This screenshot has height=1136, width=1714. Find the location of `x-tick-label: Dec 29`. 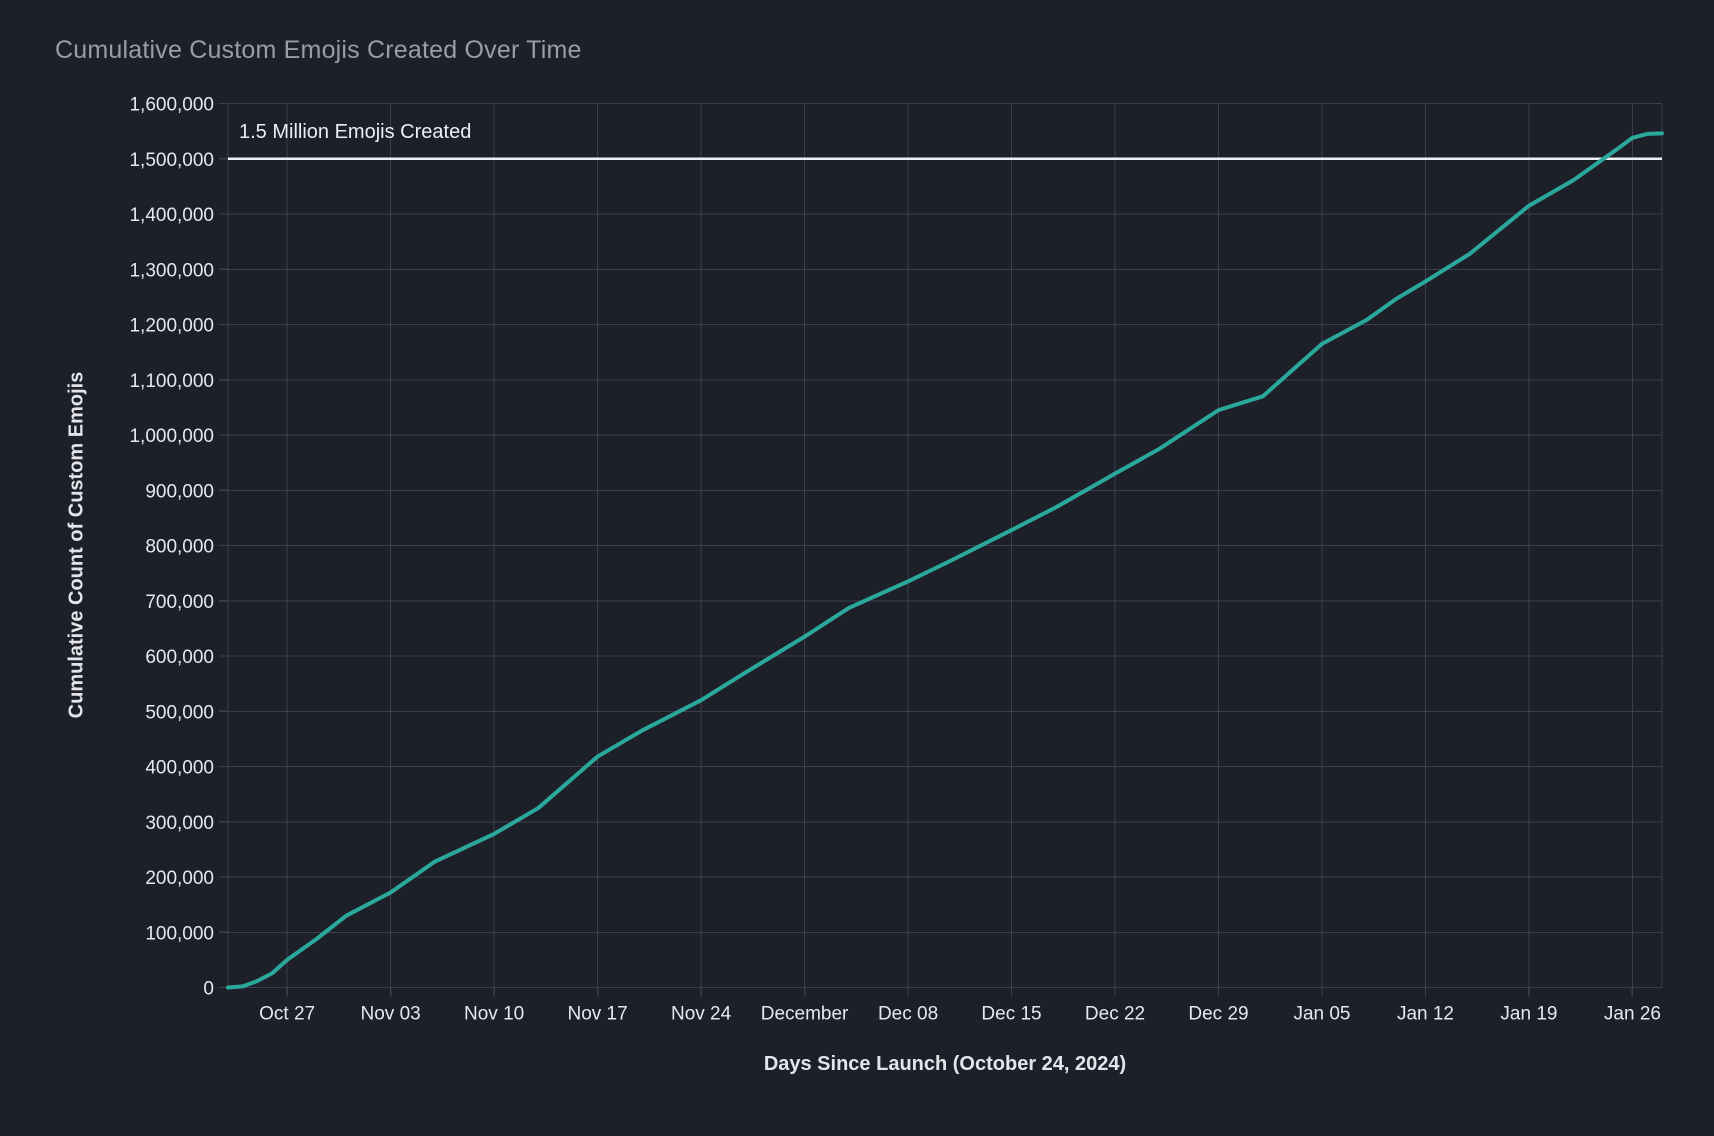

x-tick-label: Dec 29 is located at coordinates (1218, 1014).